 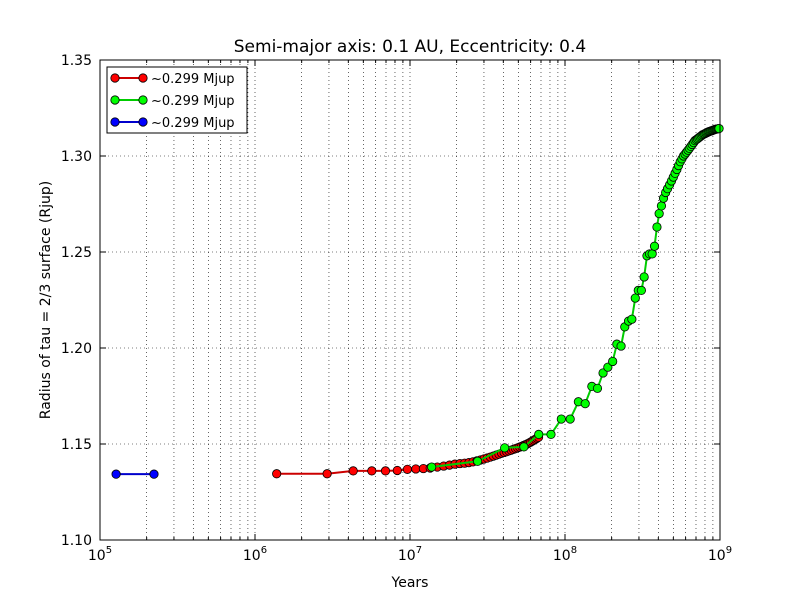 What do you see at coordinates (76, 541) in the screenshot?
I see `y-tick-label: 1.10` at bounding box center [76, 541].